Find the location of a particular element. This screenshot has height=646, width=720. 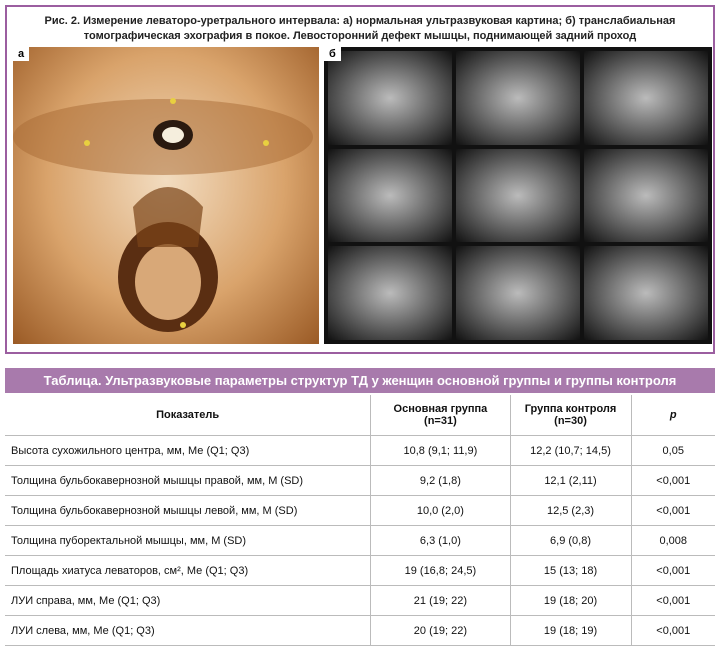

table-cell: 19 (18; 19) is located at coordinates (570, 630).